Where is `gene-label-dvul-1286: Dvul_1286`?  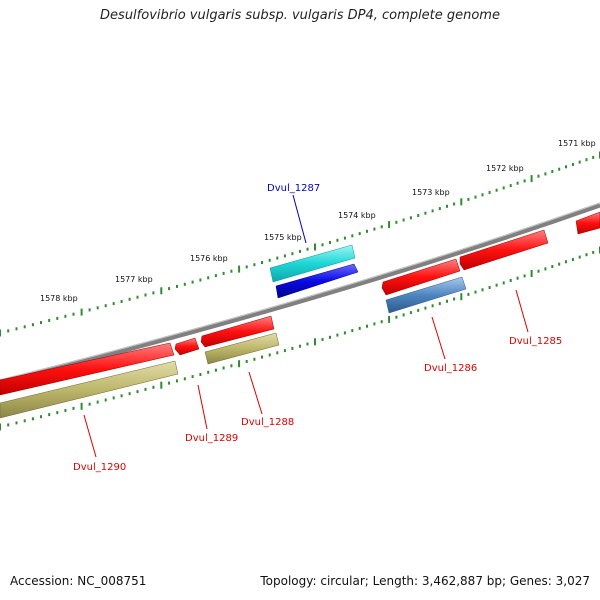
gene-label-dvul-1286: Dvul_1286 is located at coordinates (450, 368).